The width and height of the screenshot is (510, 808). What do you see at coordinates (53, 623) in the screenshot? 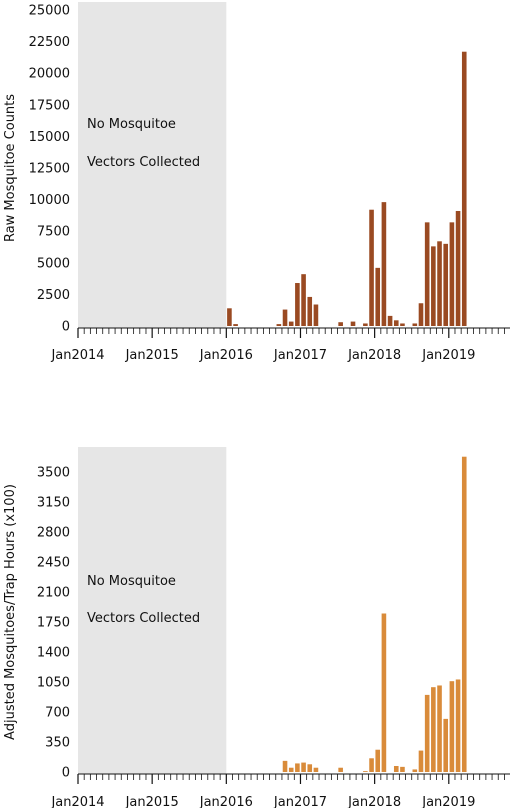
I see `y-tick-label: 1750` at bounding box center [53, 623].